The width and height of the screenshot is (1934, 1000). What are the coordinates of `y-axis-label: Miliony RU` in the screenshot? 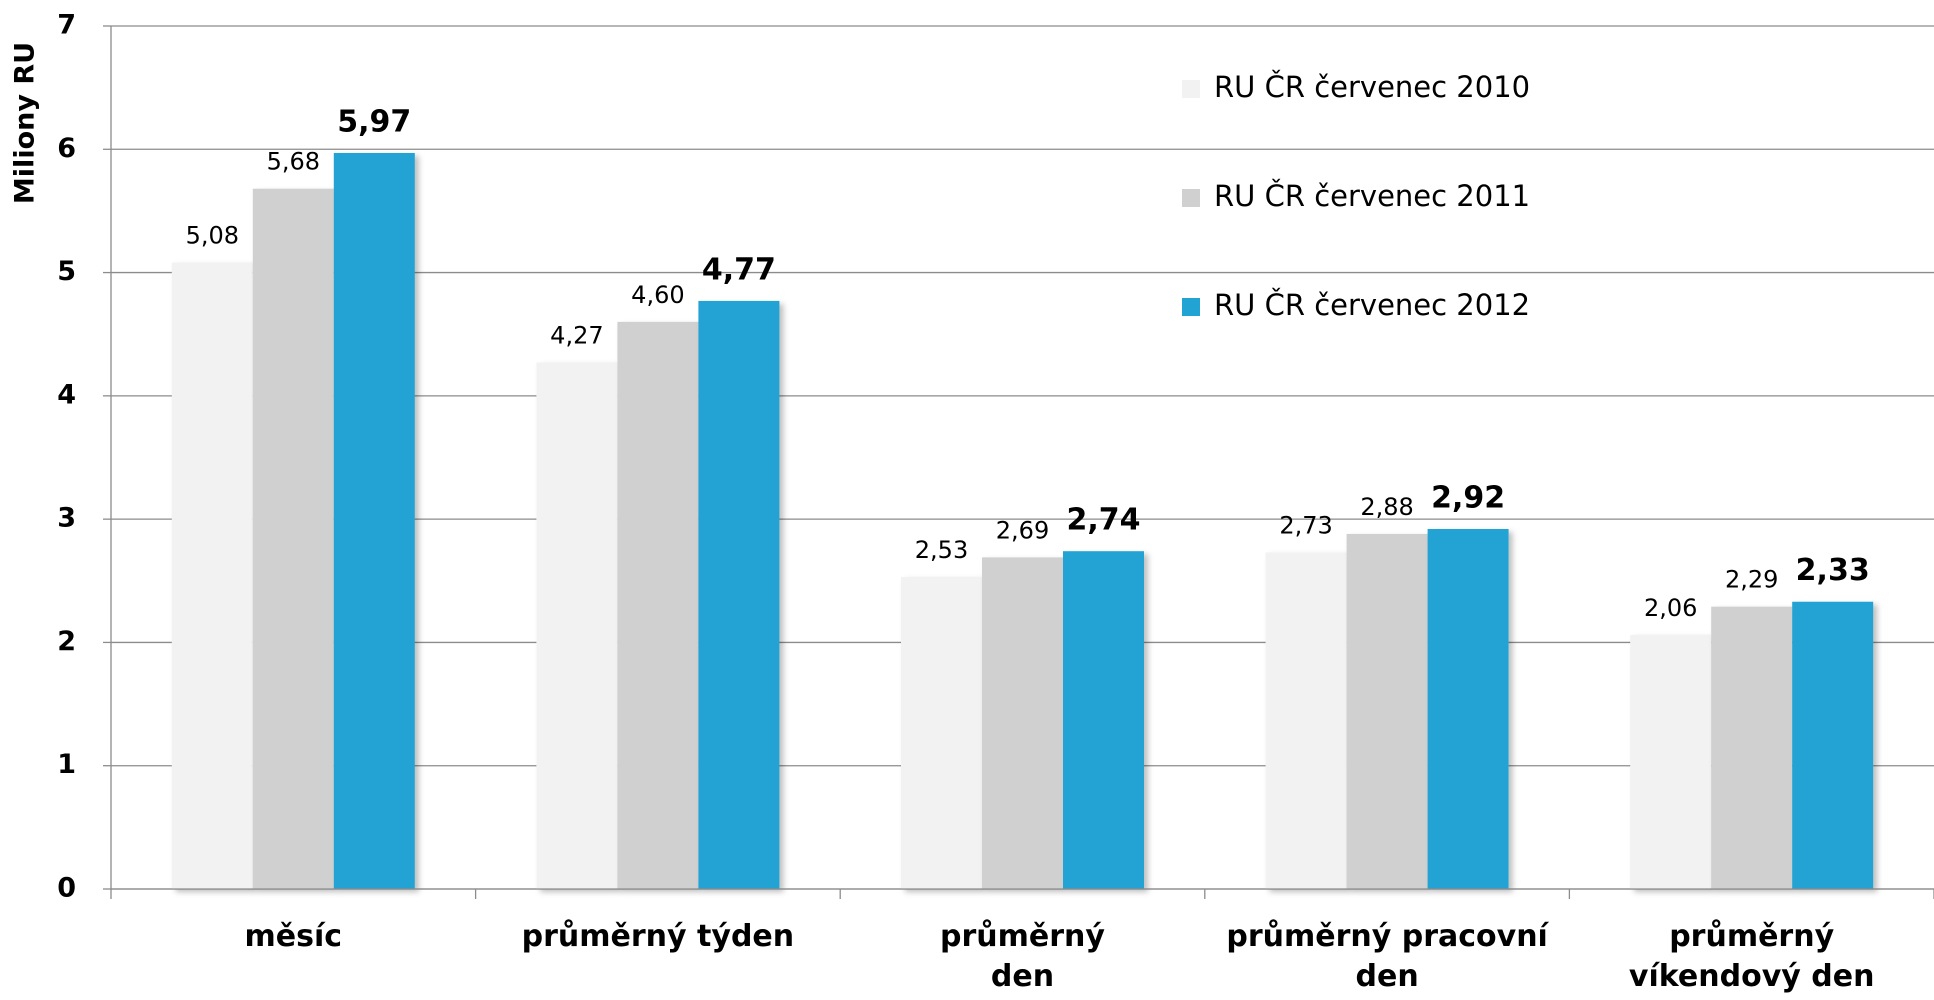 It's located at (25, 123).